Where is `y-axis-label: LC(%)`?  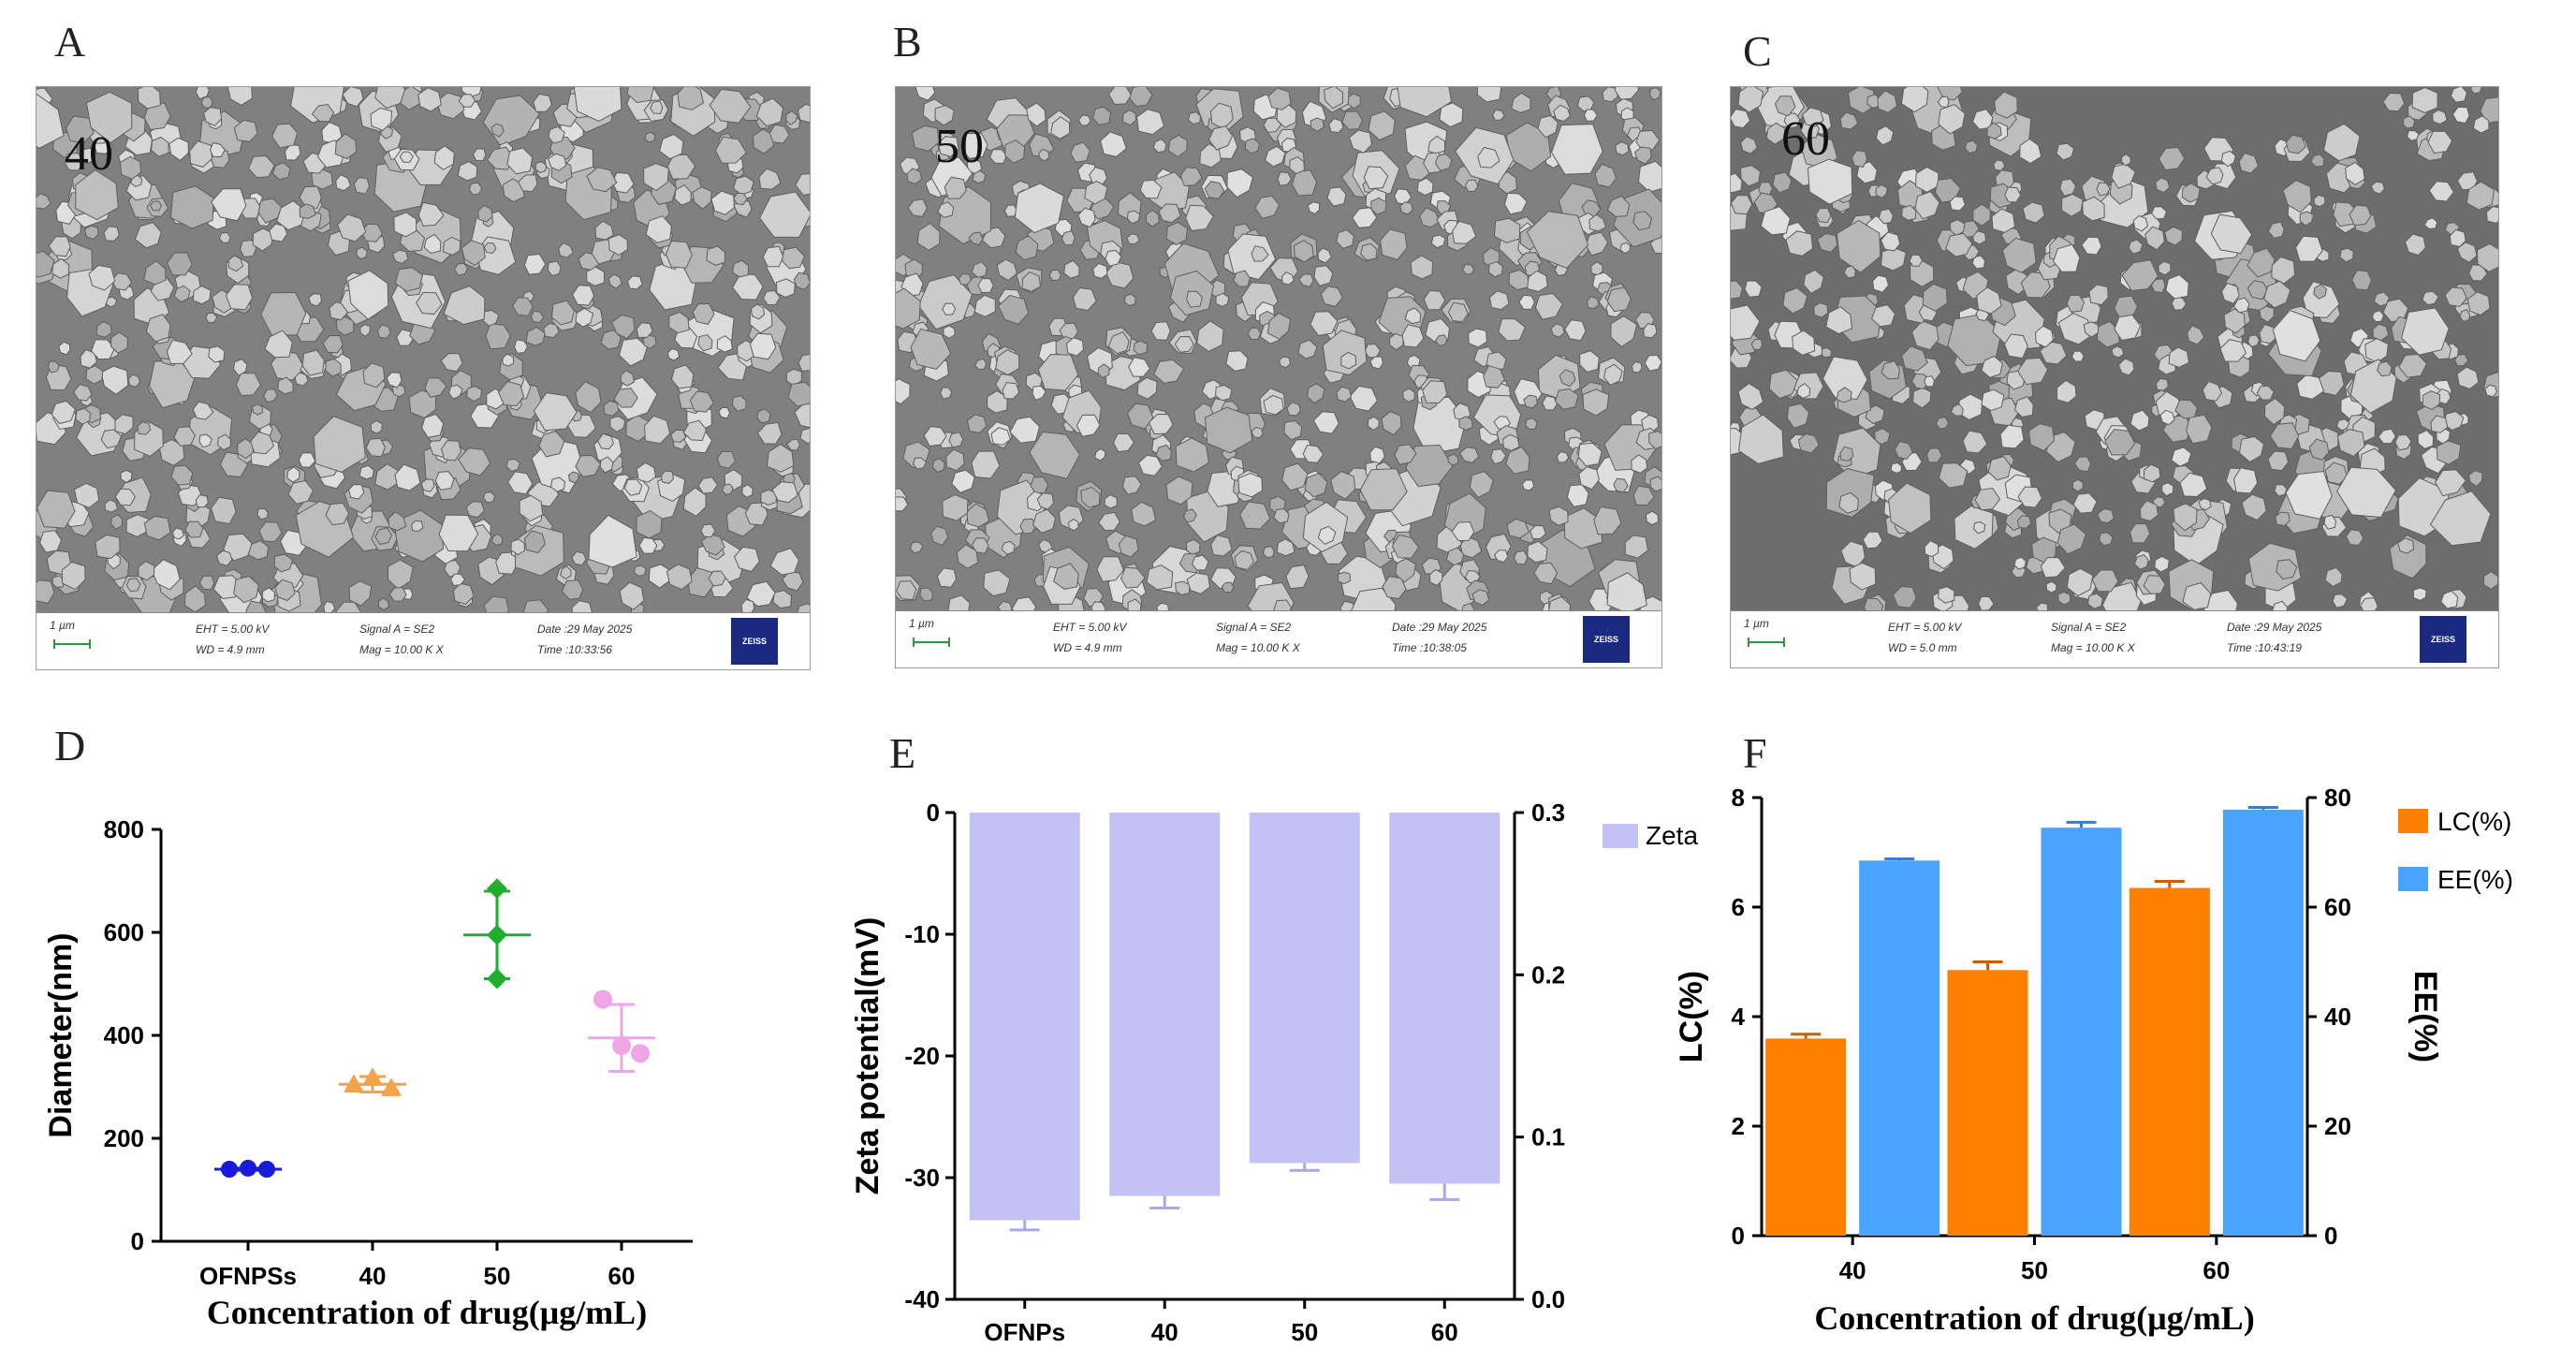
y-axis-label: LC(%) is located at coordinates (1691, 1017).